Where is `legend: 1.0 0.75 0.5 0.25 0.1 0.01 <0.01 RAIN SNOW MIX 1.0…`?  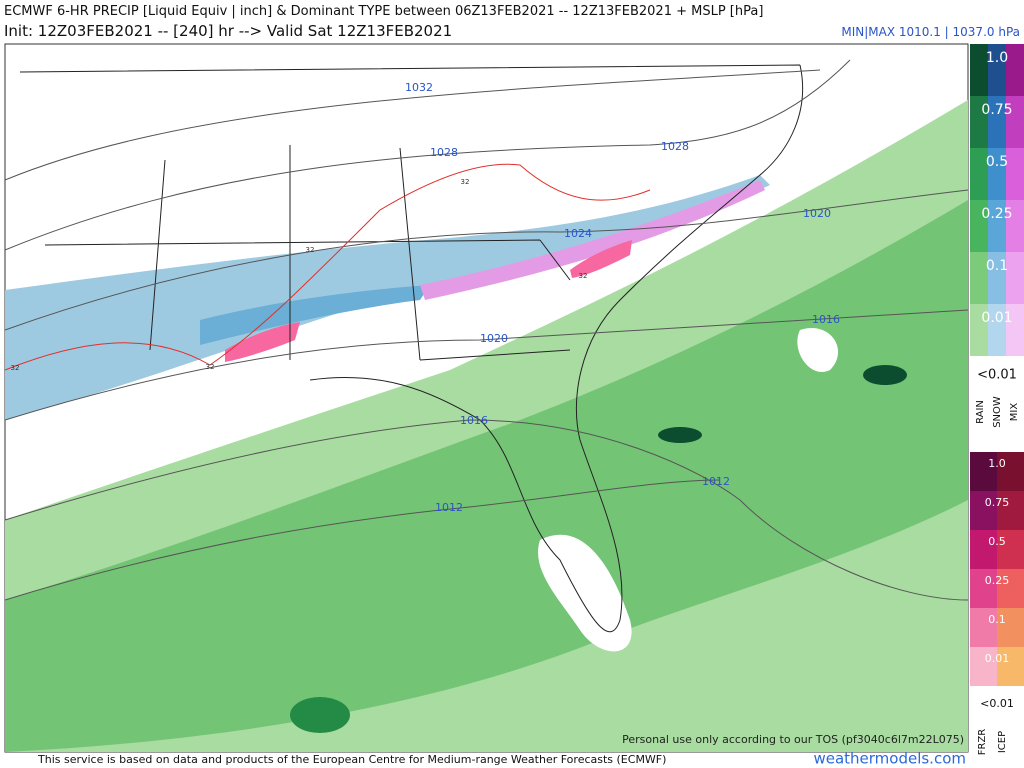 legend: 1.0 0.75 0.5 0.25 0.1 0.01 <0.01 RAIN SNOW MIX 1.0… is located at coordinates (997, 399).